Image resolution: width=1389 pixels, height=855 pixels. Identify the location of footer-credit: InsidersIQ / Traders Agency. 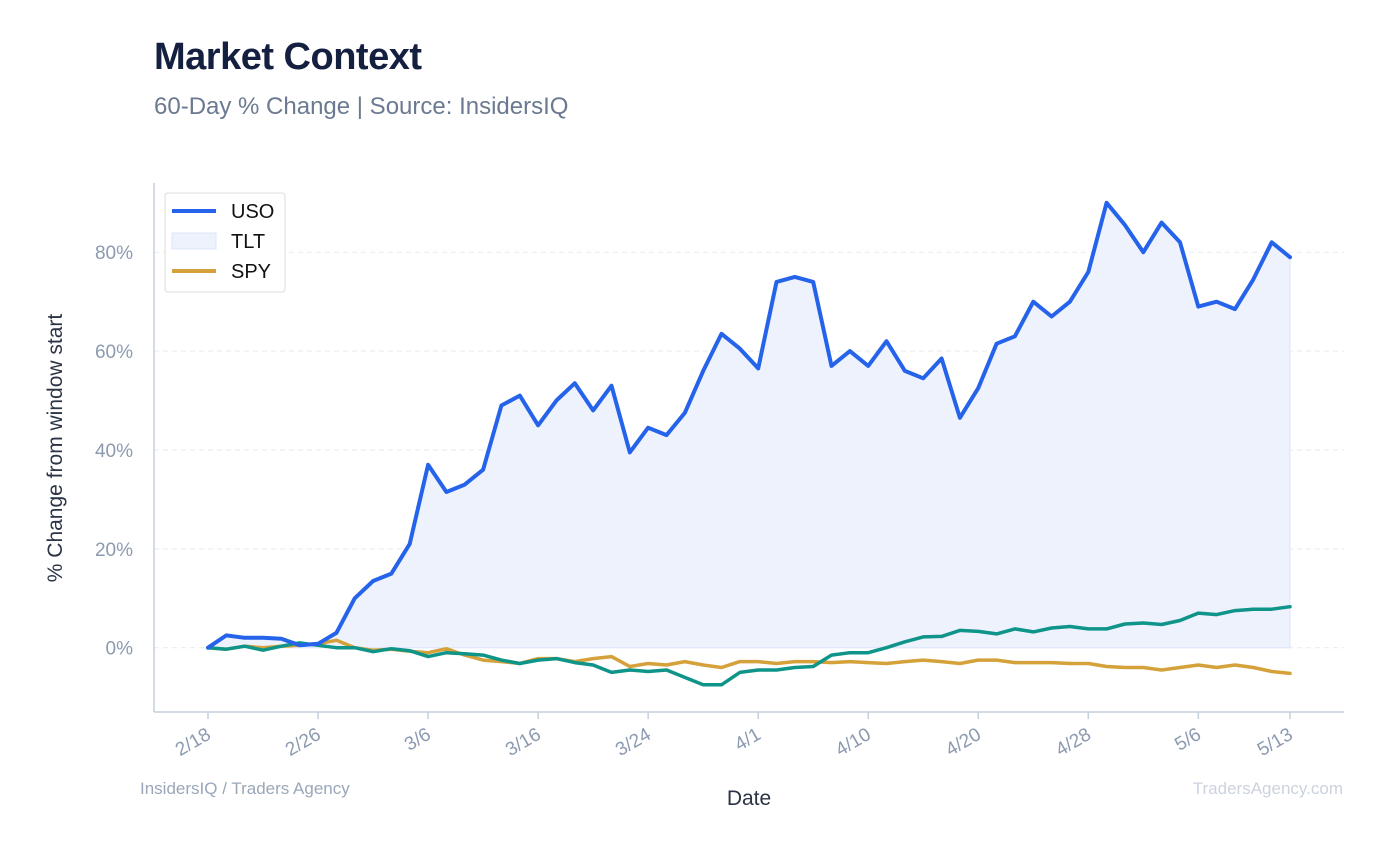
(245, 788).